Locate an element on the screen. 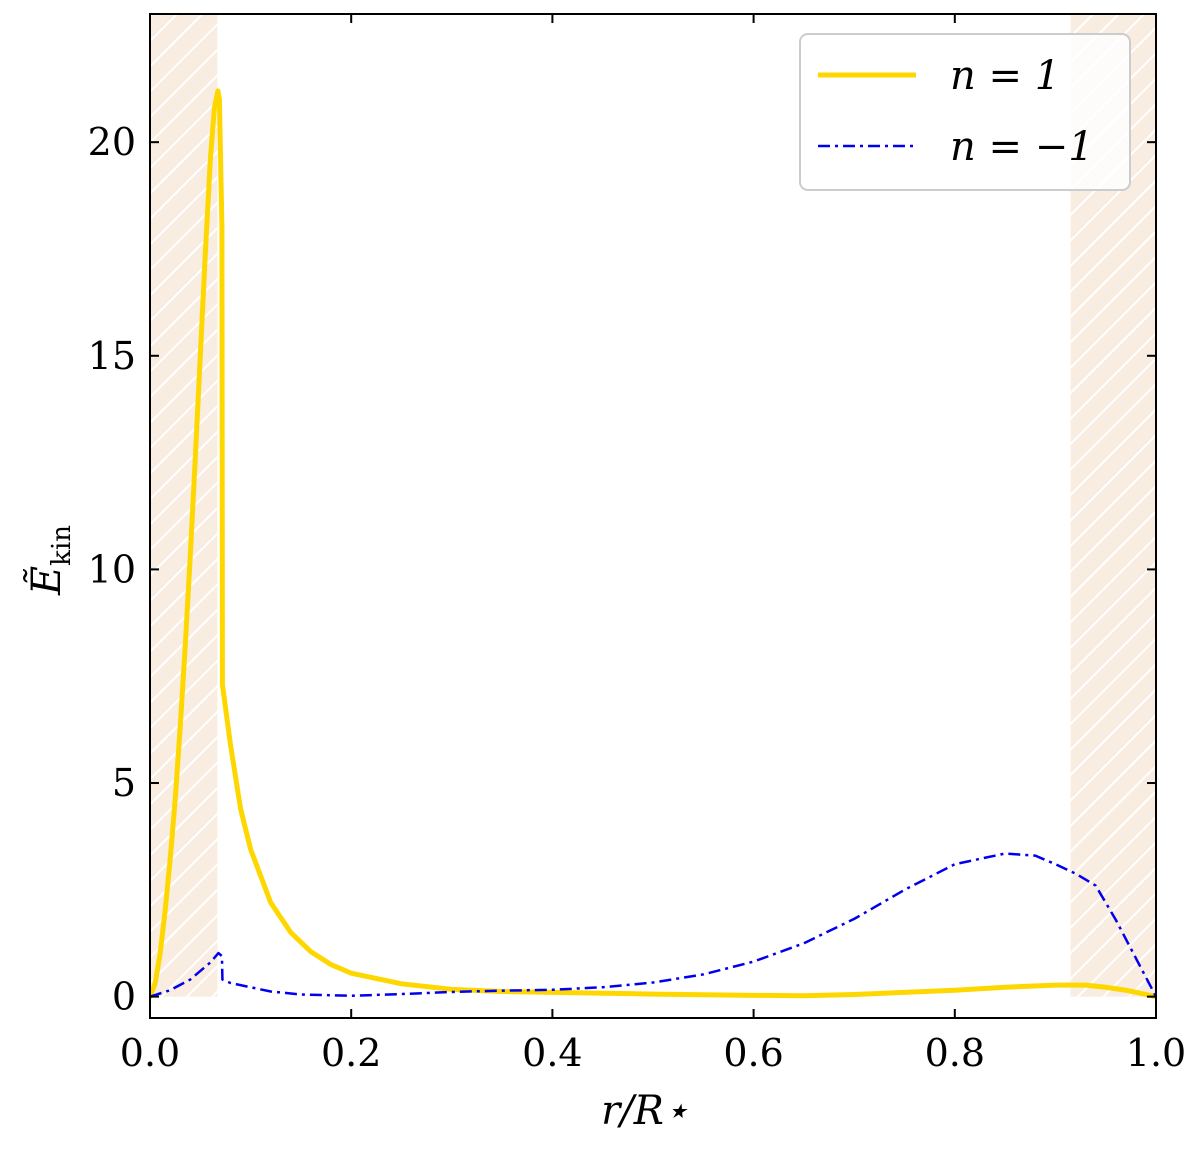 Image resolution: width=1200 pixels, height=1149 pixels. x-tick-label: 0.2 is located at coordinates (351, 1053).